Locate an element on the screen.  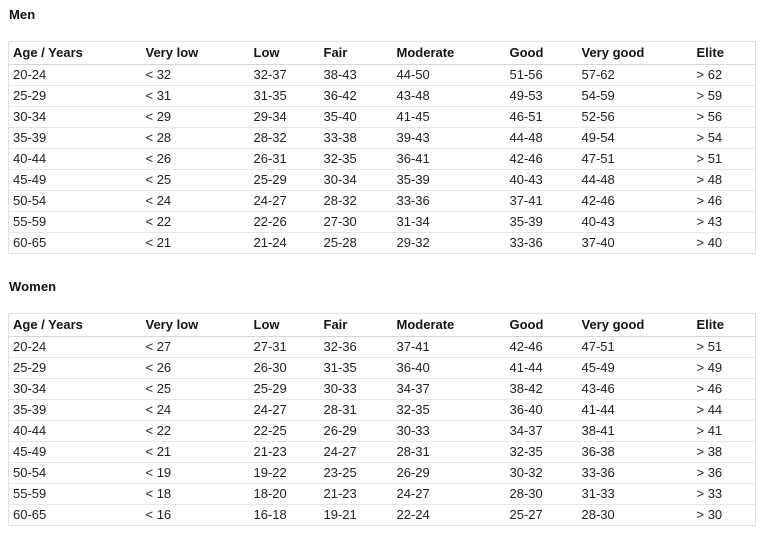
range-cell: < 32 is located at coordinates (195, 75).